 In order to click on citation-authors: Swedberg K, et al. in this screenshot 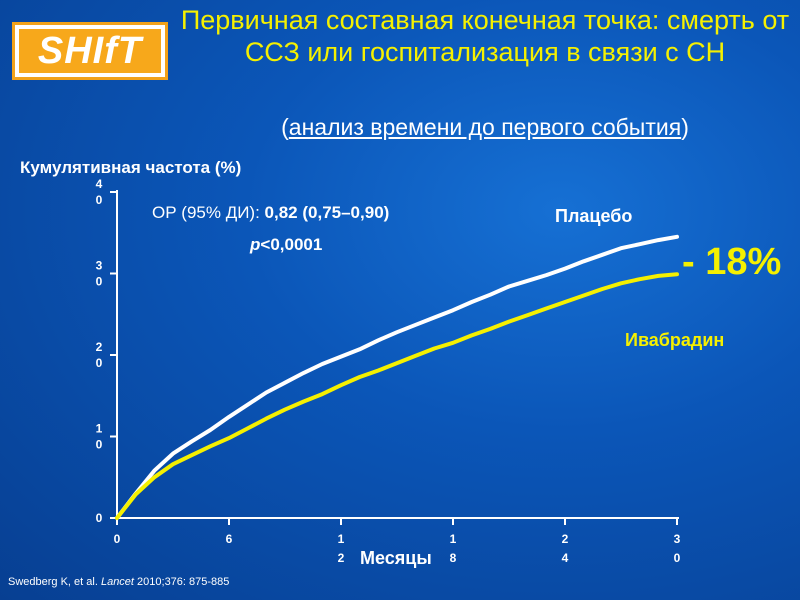, I will do `click(54, 582)`.